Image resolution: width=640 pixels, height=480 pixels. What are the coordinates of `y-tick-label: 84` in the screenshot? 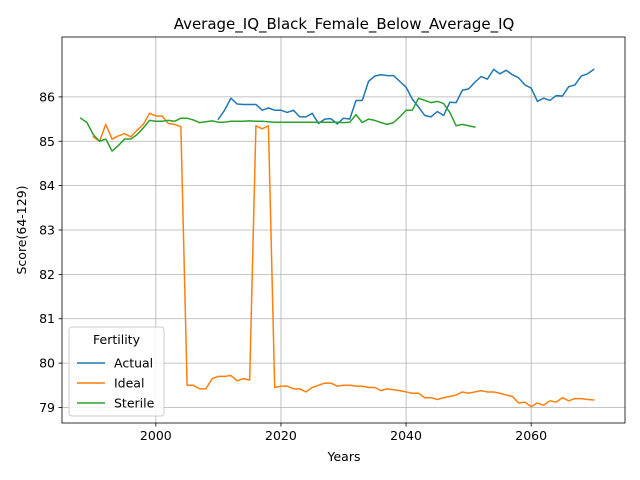 It's located at (47, 185).